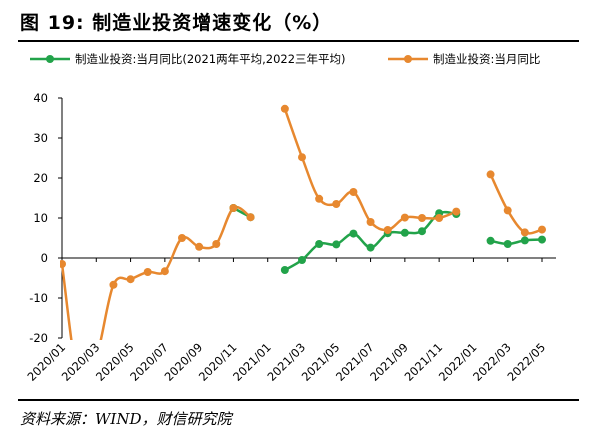 This screenshot has height=439, width=597. What do you see at coordinates (516, 242) in the screenshot?
I see `series-line-green` at bounding box center [516, 242].